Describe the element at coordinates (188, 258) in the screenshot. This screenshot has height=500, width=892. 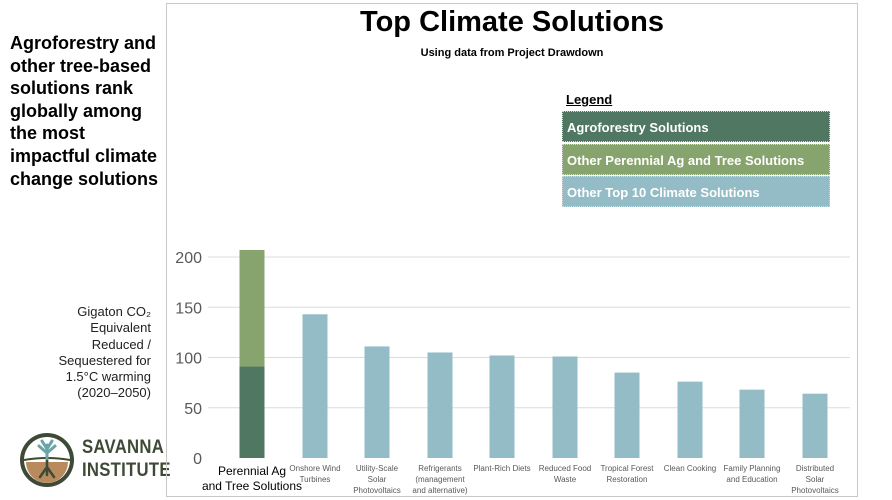
I see `y-tick-label: 200` at that location.